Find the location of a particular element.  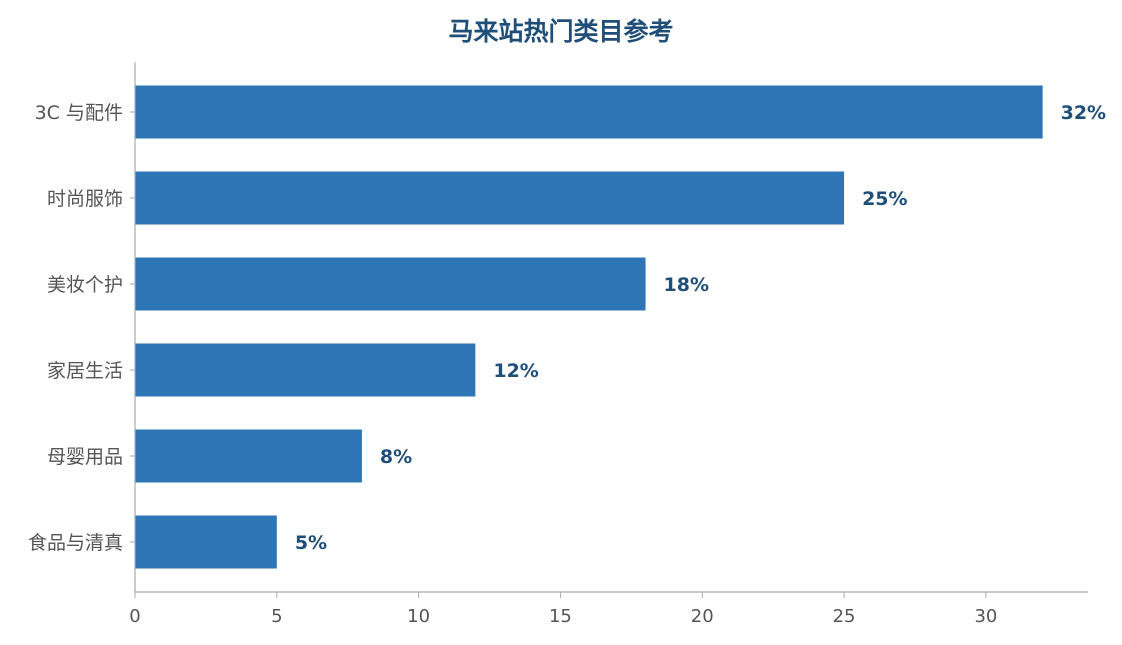

value-label: 18% is located at coordinates (686, 285).